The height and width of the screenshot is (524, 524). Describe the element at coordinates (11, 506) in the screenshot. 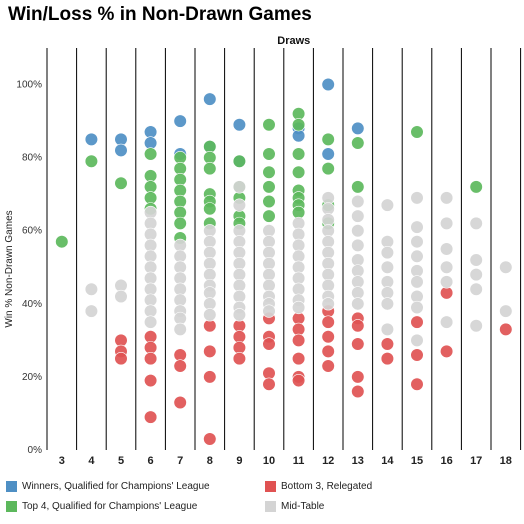

I see `legend-swatch-top4-icon` at that location.